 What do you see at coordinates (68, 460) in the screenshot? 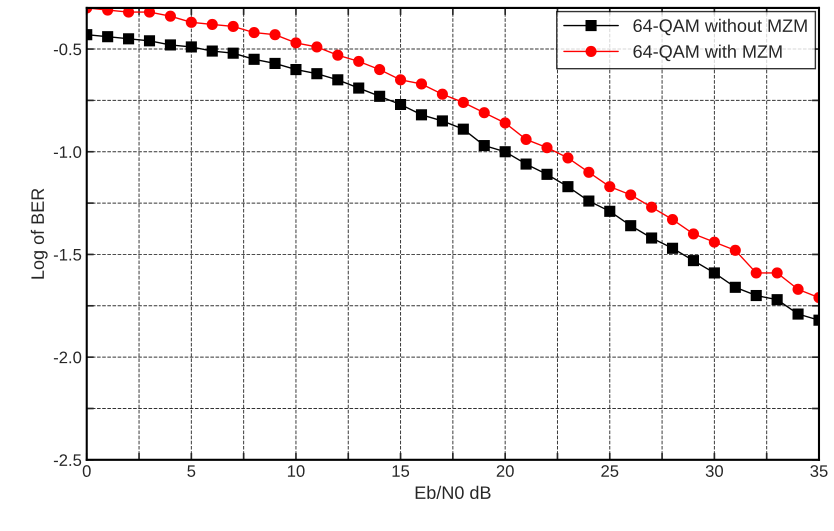
I see `y-tick-label: -2.5` at bounding box center [68, 460].